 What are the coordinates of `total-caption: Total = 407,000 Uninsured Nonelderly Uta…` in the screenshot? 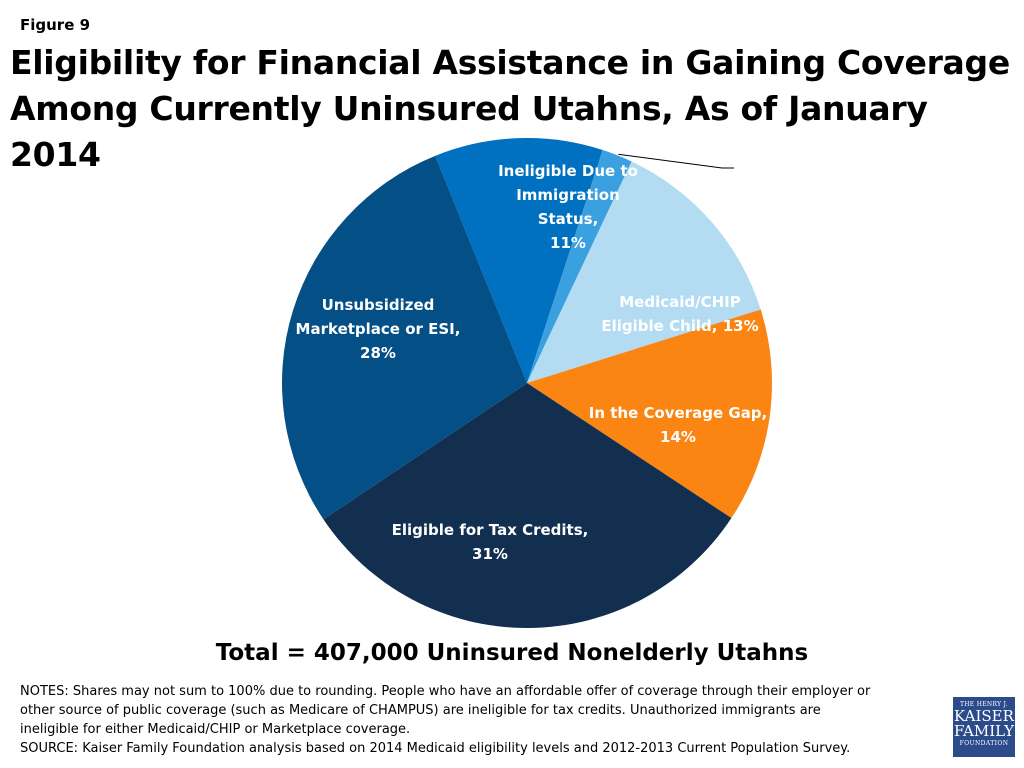 It's located at (512, 653).